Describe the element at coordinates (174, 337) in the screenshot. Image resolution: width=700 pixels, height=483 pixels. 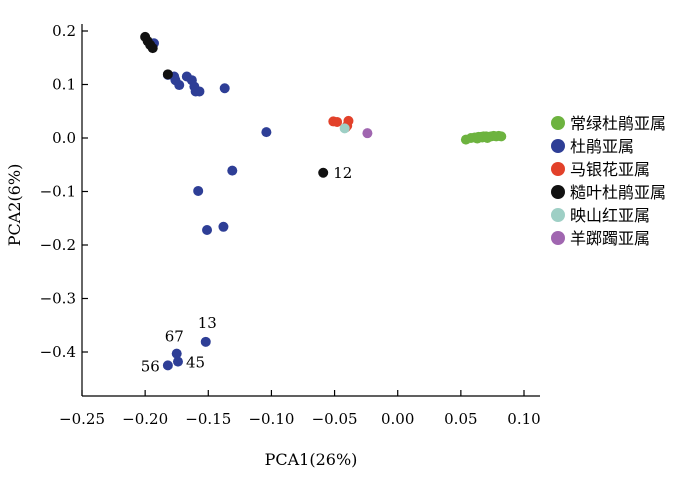
I see `point-annotation: 67` at that location.